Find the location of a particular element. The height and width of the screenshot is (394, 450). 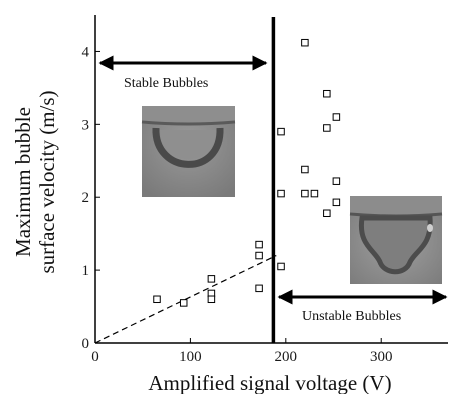

x-axis-label: Amplified signal voltage (V) is located at coordinates (269, 382).